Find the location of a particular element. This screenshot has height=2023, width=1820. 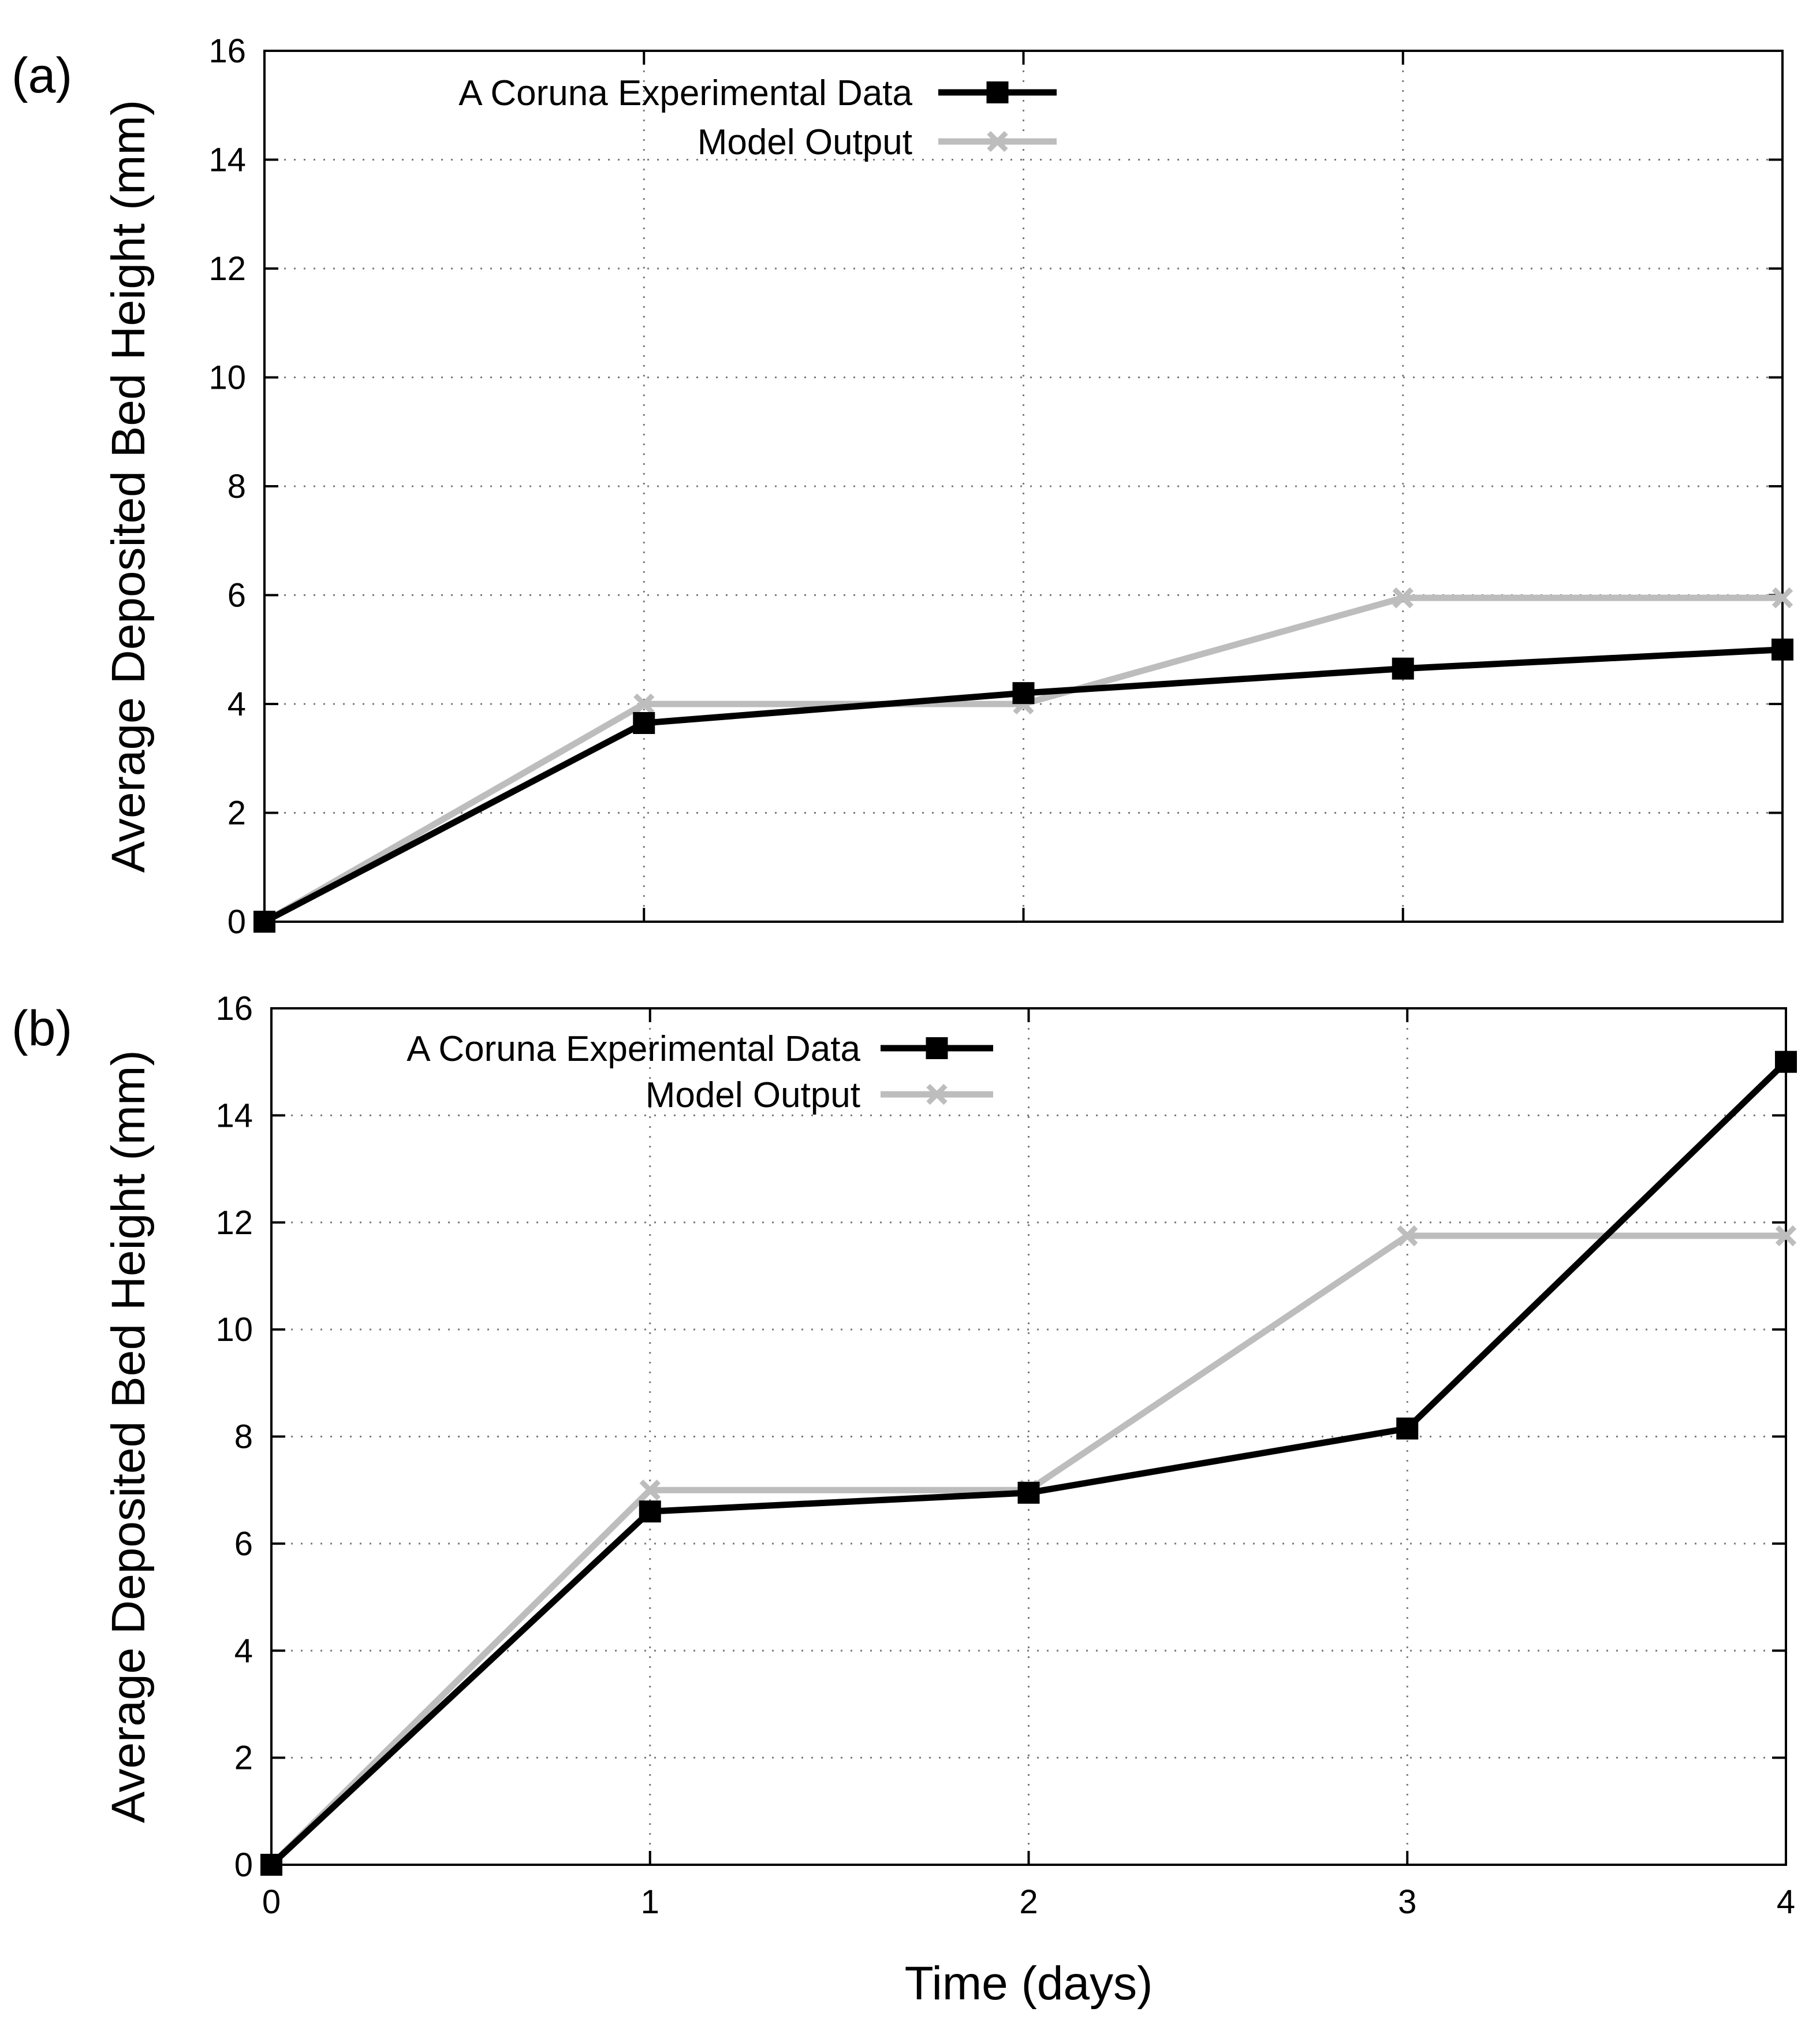

x-tick-label: 1 is located at coordinates (650, 1902).